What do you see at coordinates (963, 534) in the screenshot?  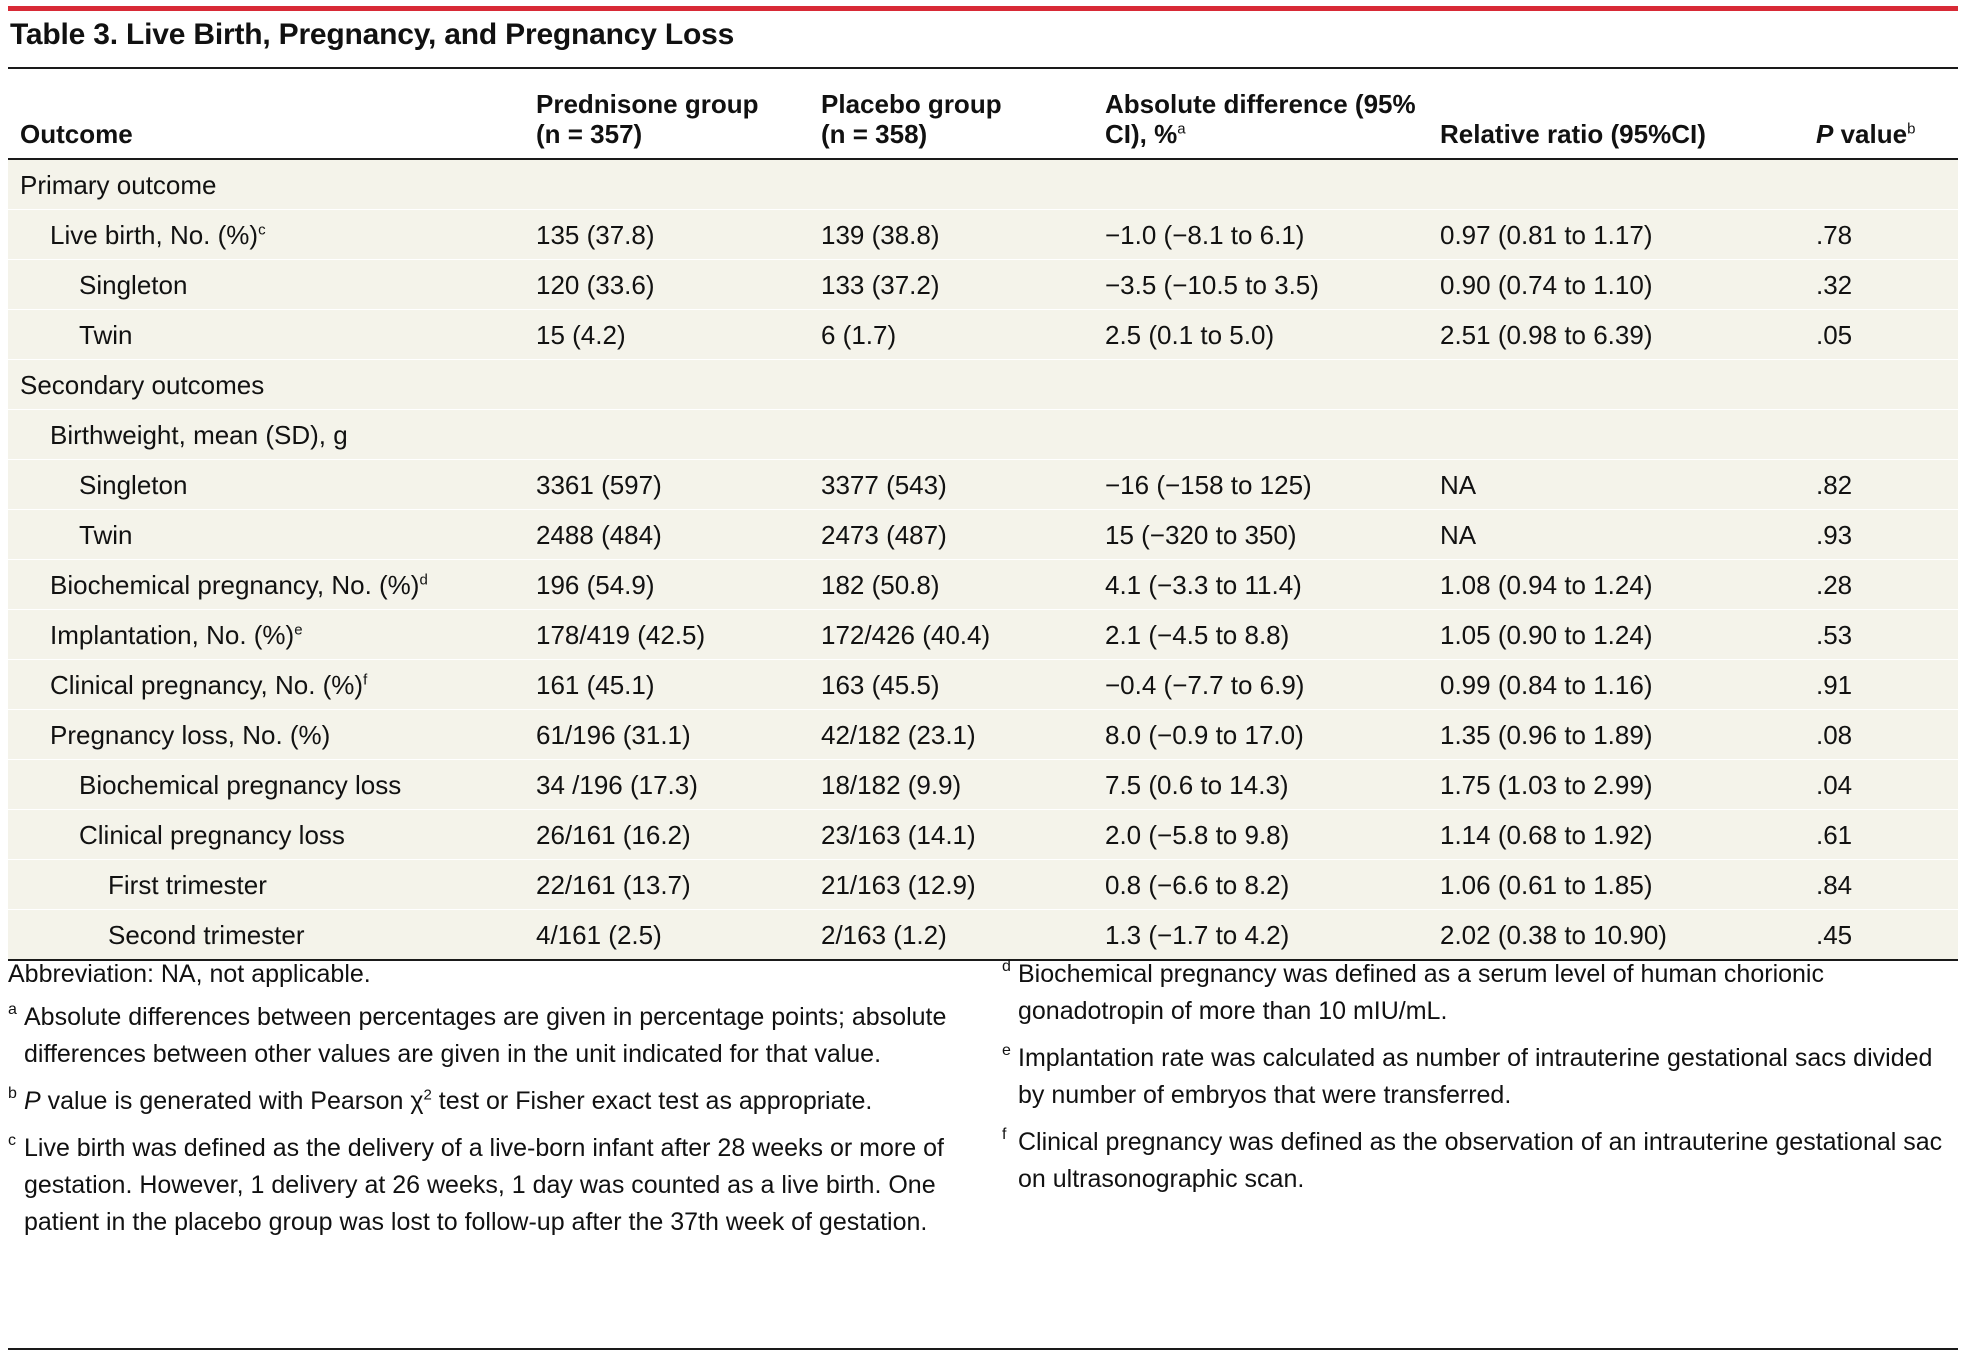 I see `cell-placebo: 2473 (487)` at bounding box center [963, 534].